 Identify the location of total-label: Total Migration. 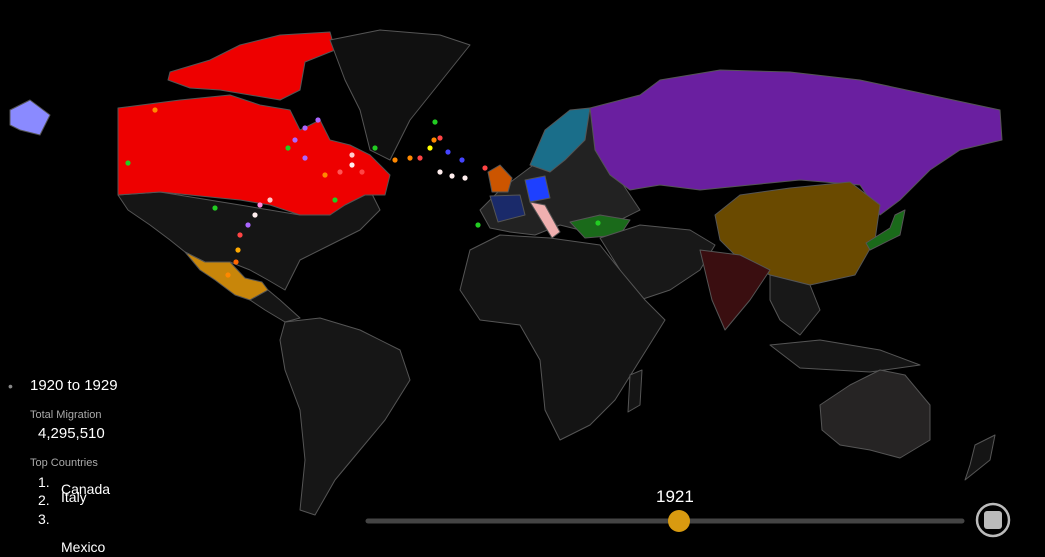
(66, 415).